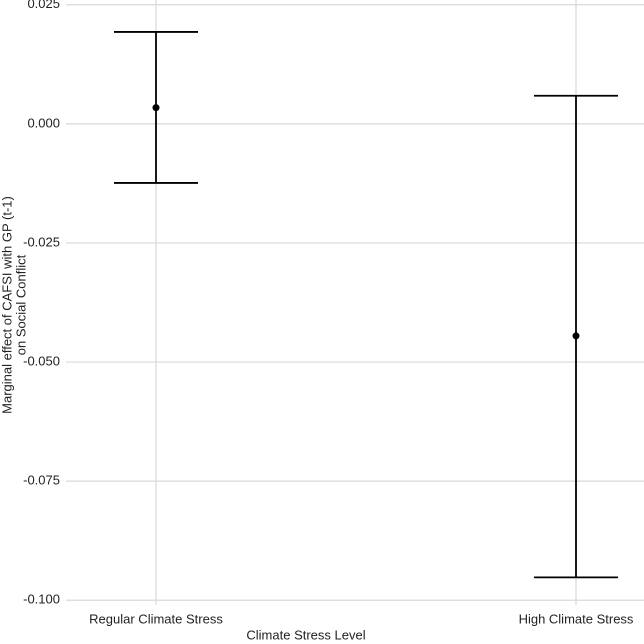 This screenshot has width=644, height=644. I want to click on y-axis-title: Marginal effect of CAFSI with GP (t-1), so click(7, 305).